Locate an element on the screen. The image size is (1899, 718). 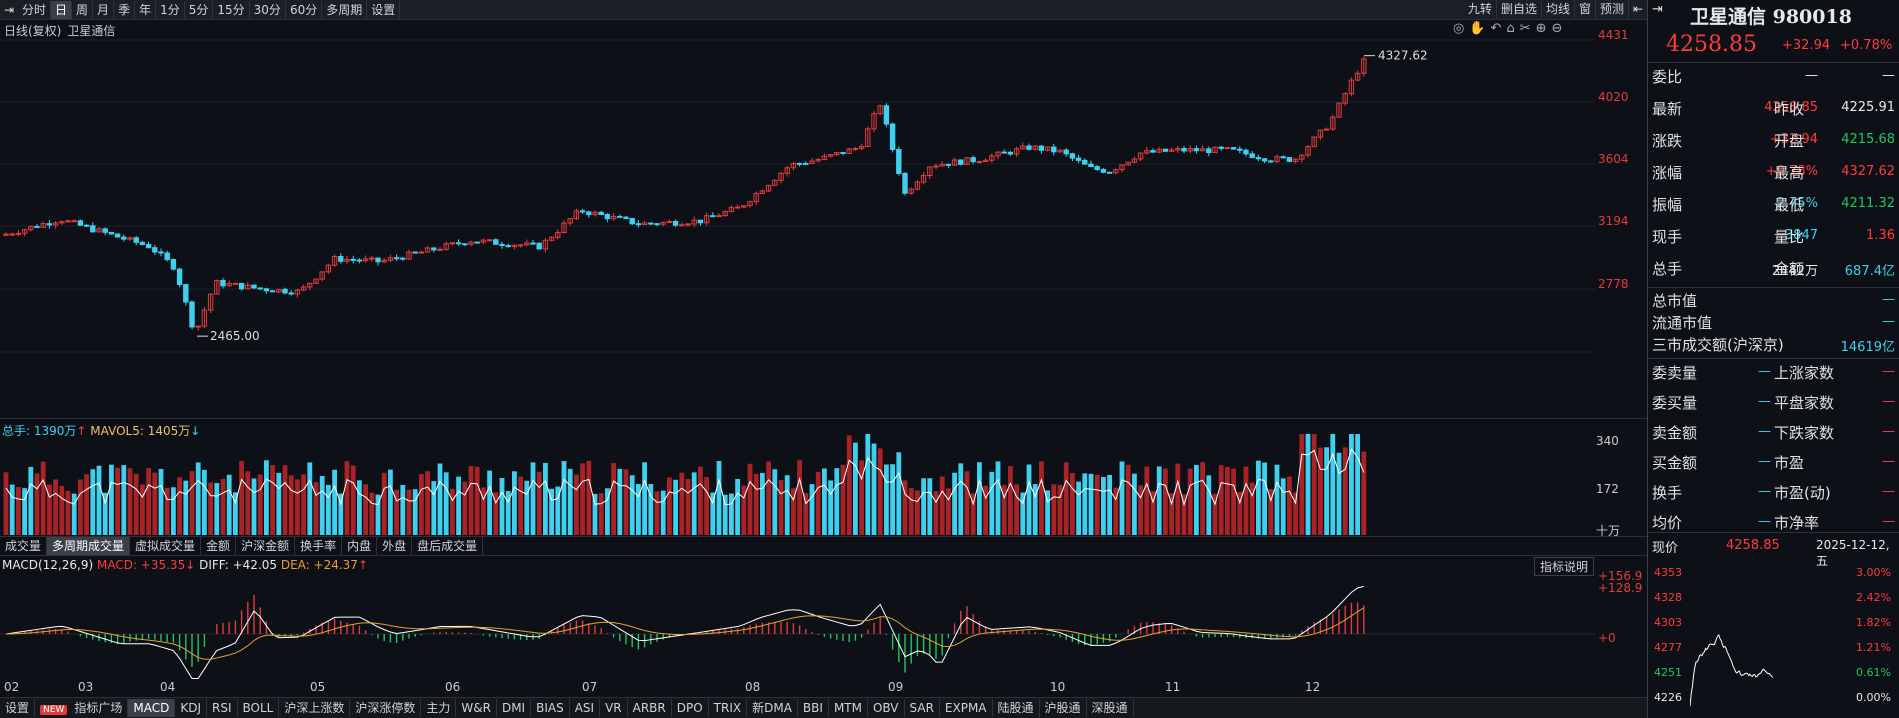
quote-label2-3: 最高 is located at coordinates (1789, 173).